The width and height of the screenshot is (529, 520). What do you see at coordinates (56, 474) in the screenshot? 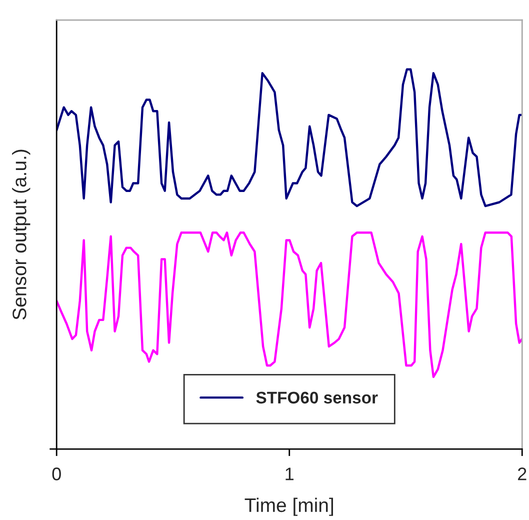
I see `x-tick-label: 0` at bounding box center [56, 474].